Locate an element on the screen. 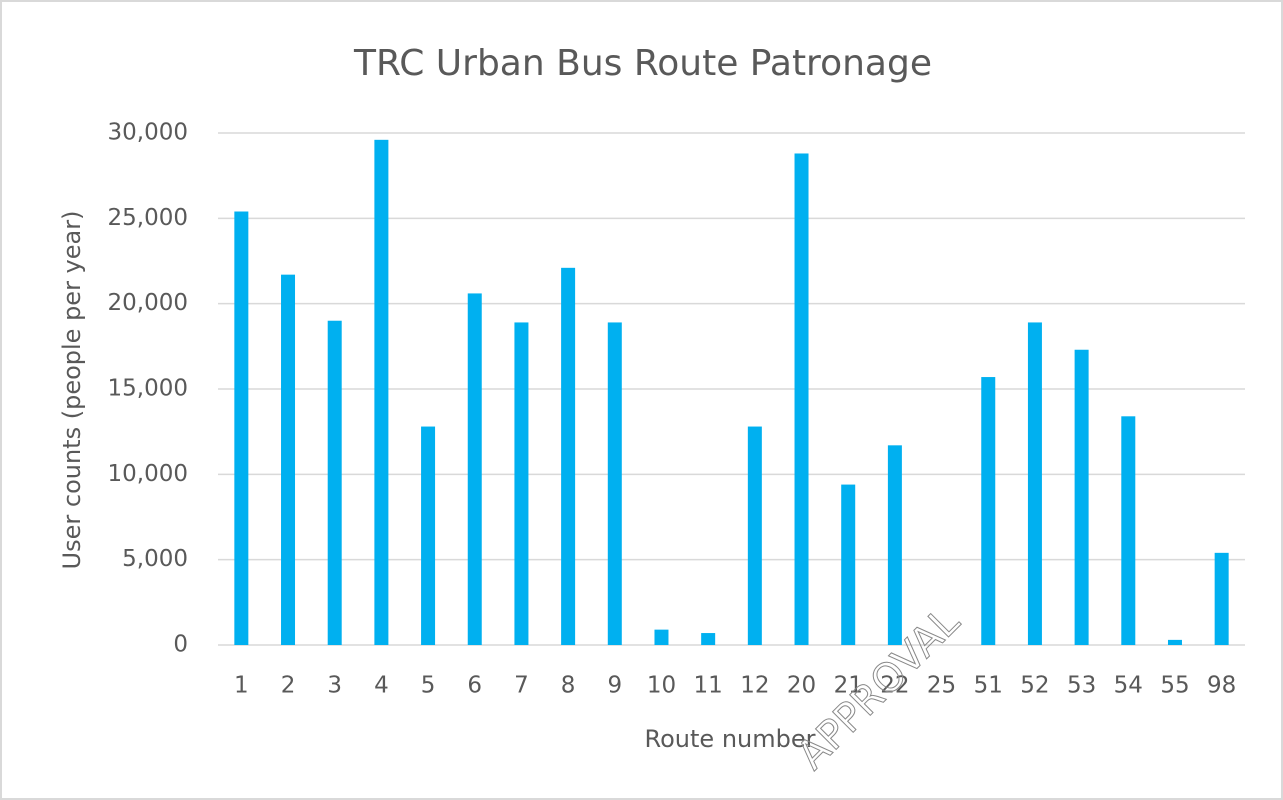 The image size is (1283, 800). x-tick-label: 9 is located at coordinates (614, 686).